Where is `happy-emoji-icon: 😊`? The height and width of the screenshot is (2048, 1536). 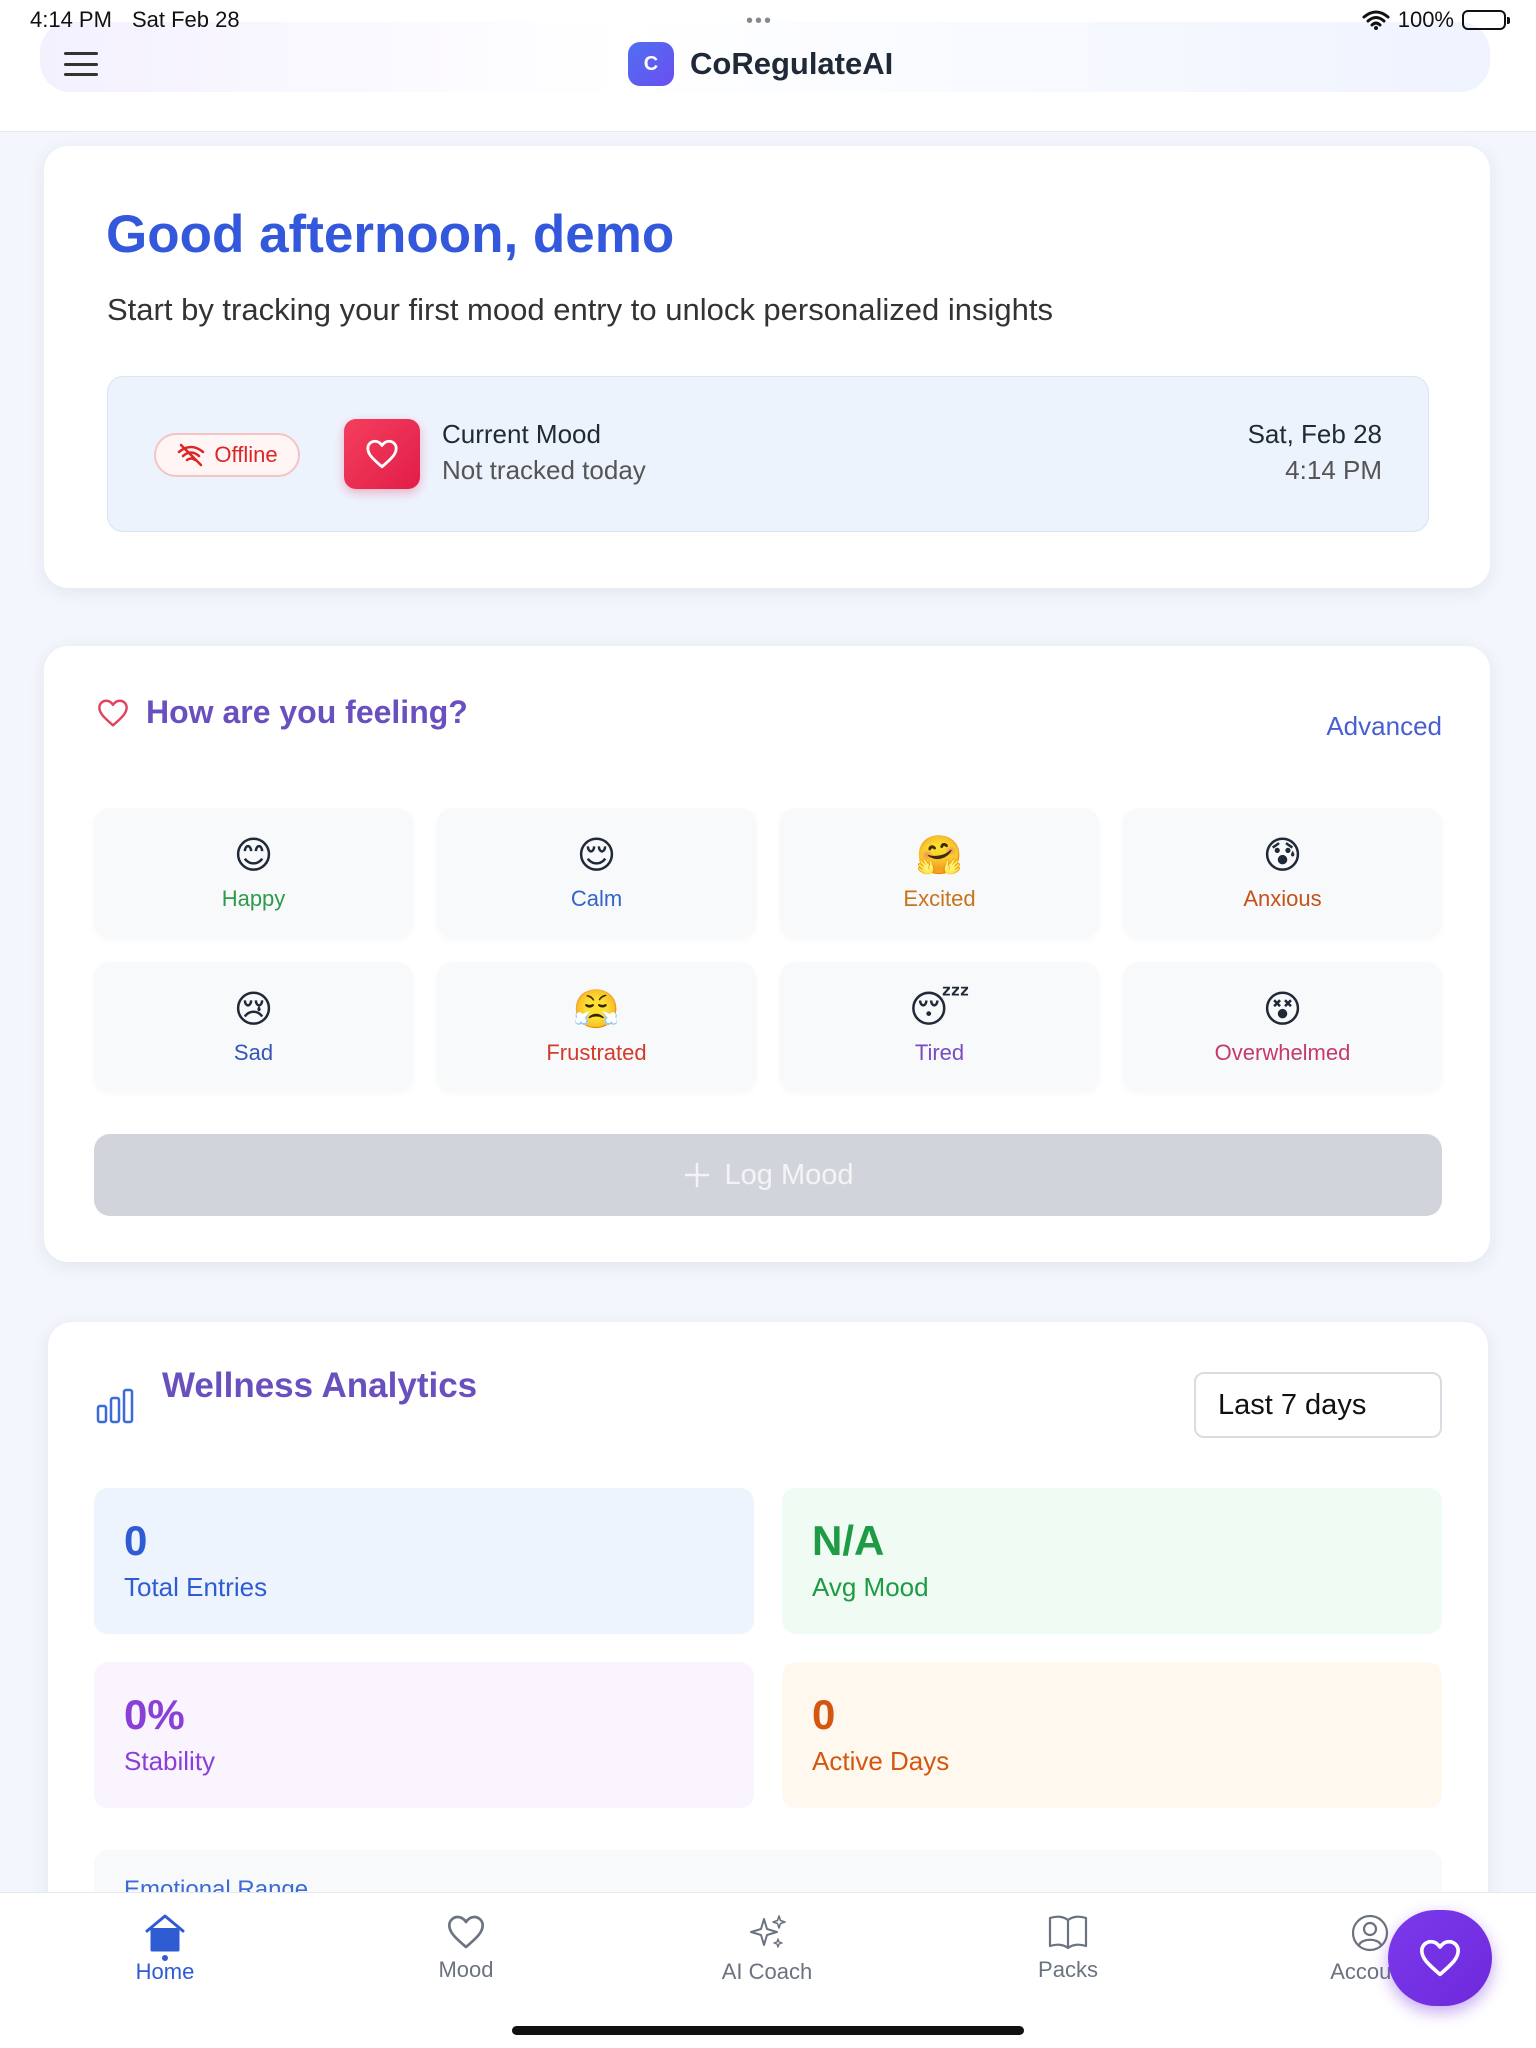 happy-emoji-icon: 😊 is located at coordinates (253, 856).